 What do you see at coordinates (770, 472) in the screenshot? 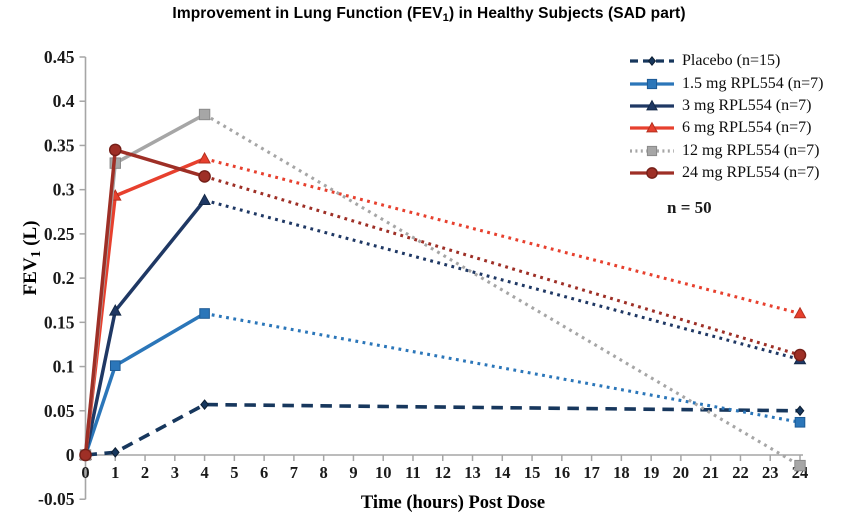
I see `x-tick-label: 23` at bounding box center [770, 472].